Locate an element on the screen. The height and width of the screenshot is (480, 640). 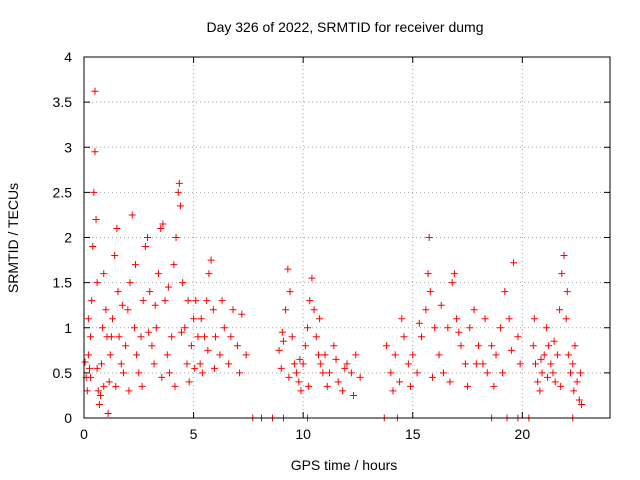
x-tick-label: 0 is located at coordinates (84, 434).